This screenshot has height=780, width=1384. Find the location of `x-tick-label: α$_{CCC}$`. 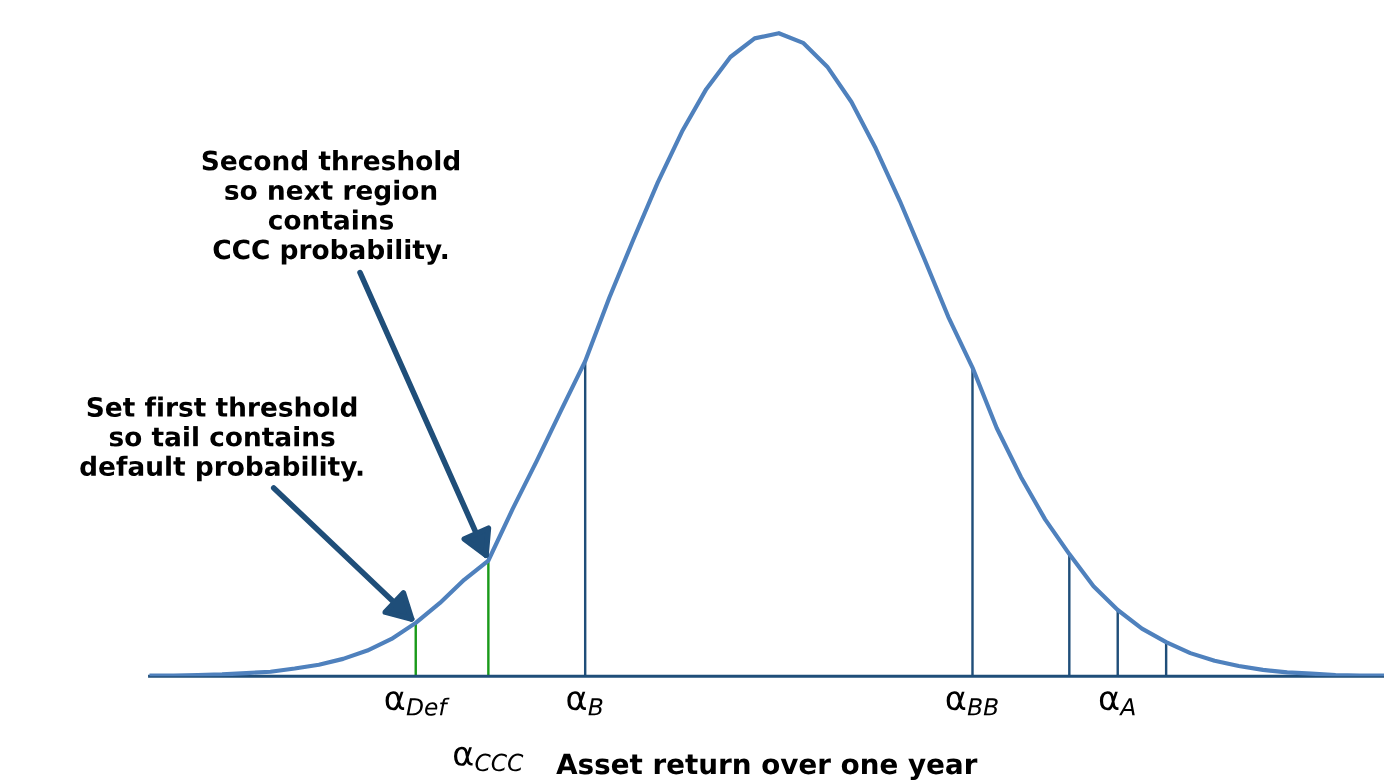

x-tick-label: α$_{CCC}$ is located at coordinates (489, 759).